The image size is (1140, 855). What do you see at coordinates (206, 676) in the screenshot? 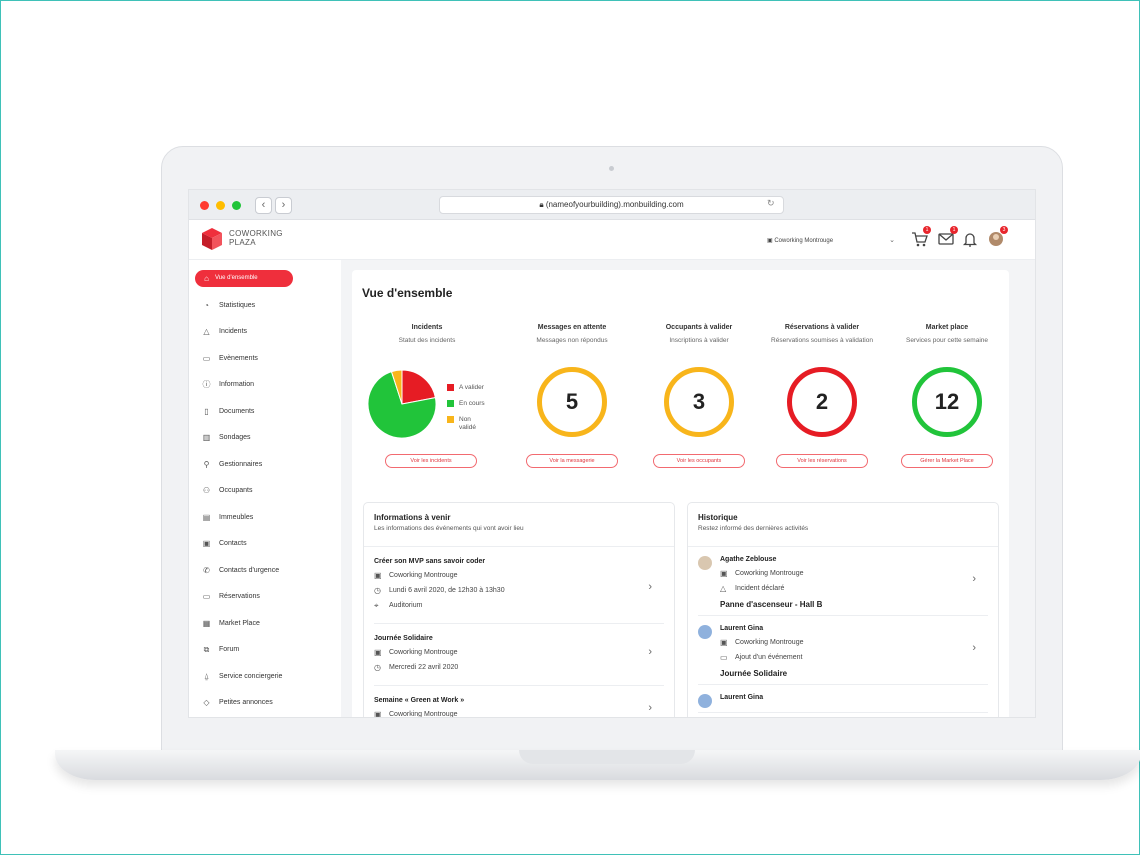
I see `bell-icon: ⍙` at bounding box center [206, 676].